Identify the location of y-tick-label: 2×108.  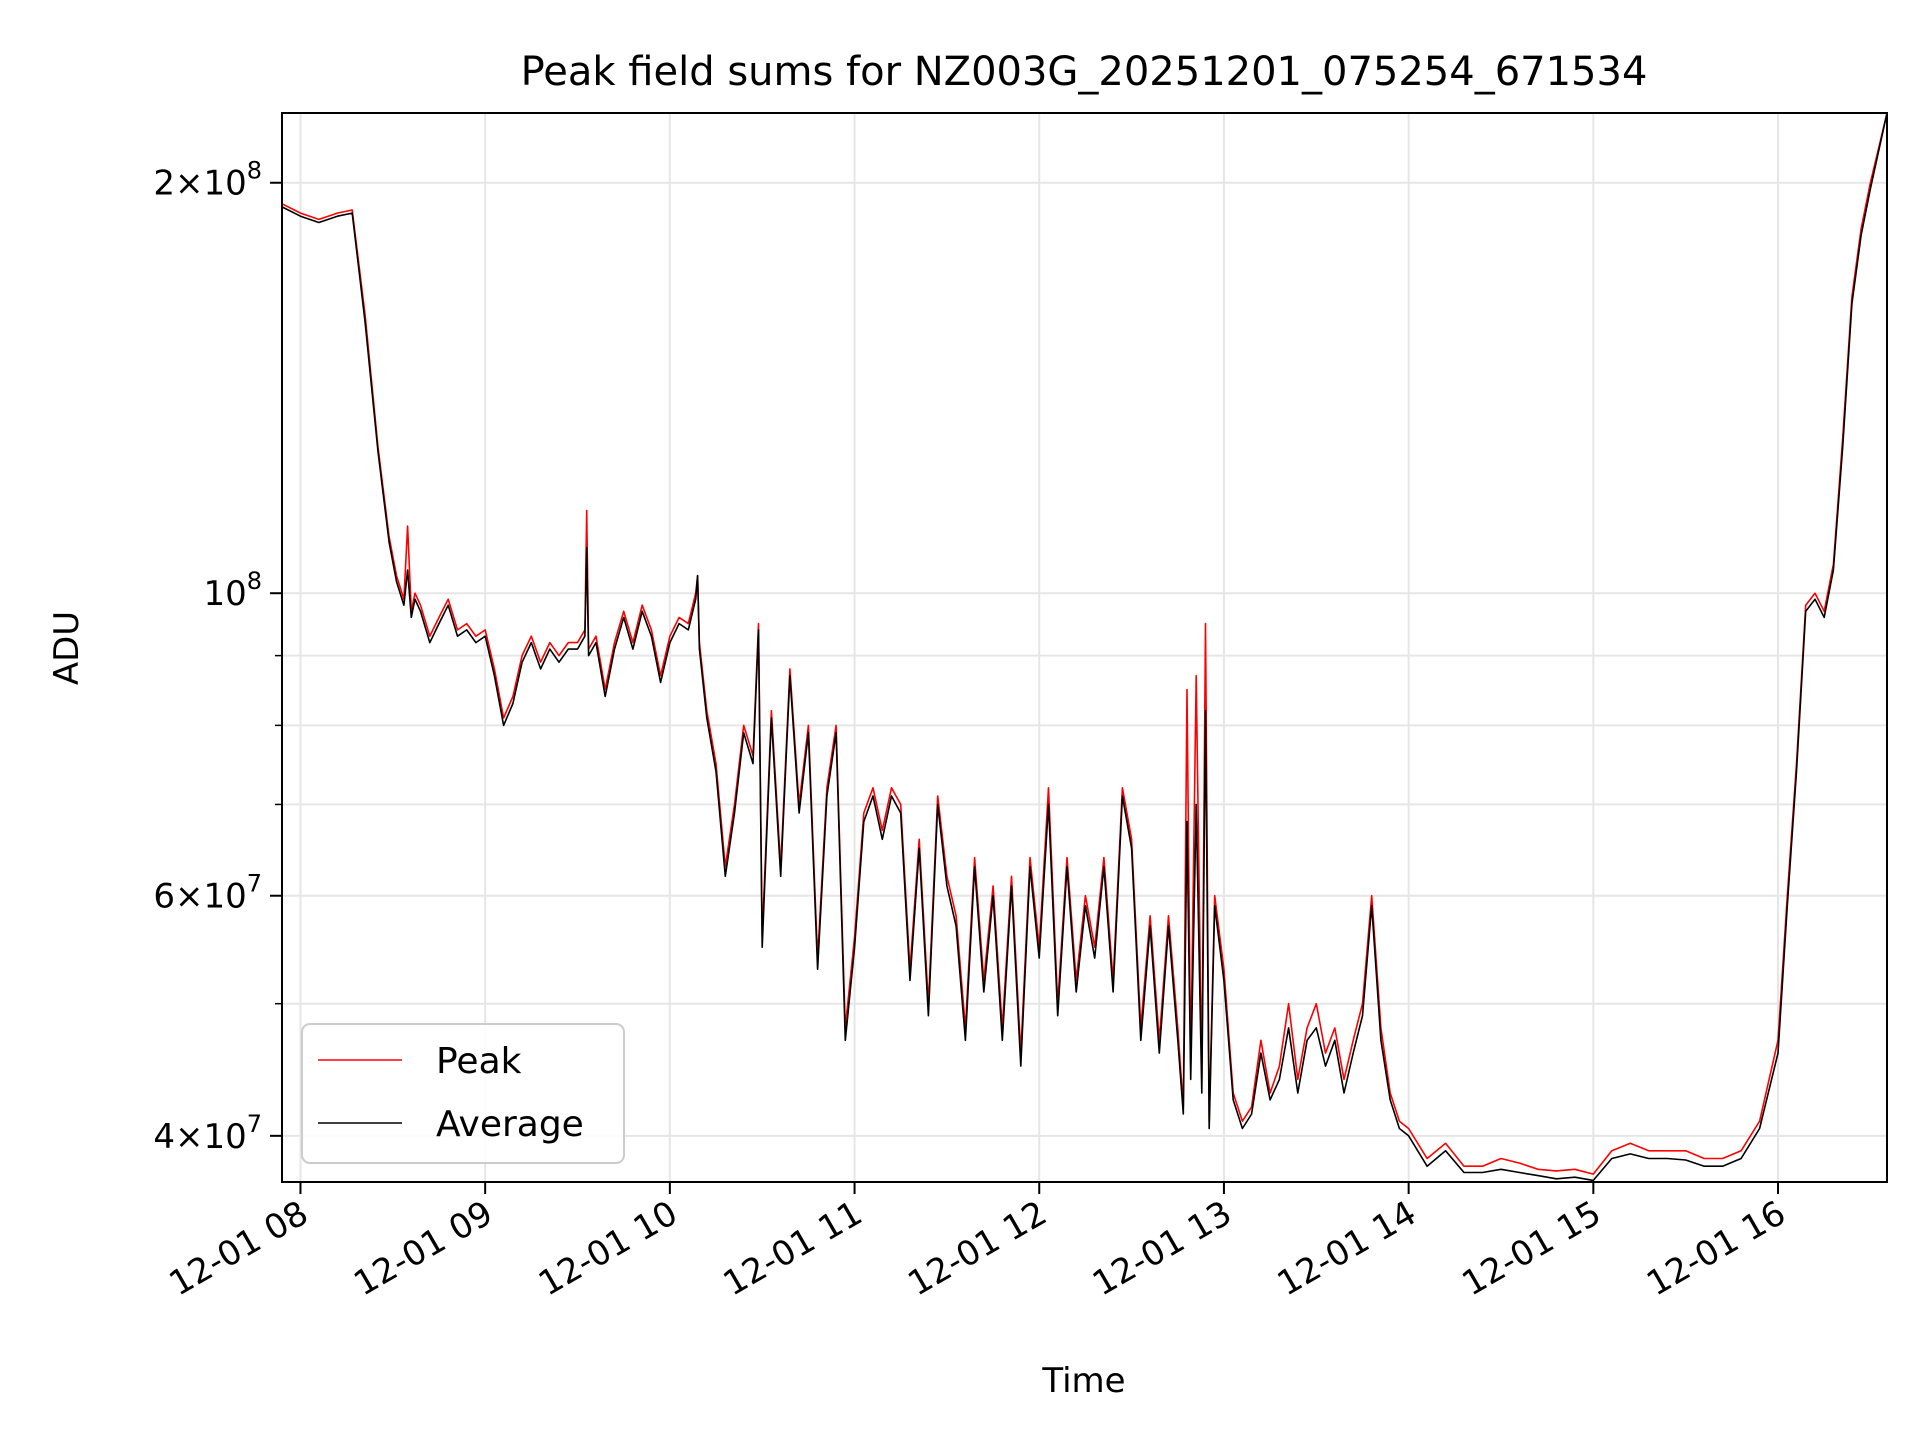
(207, 180).